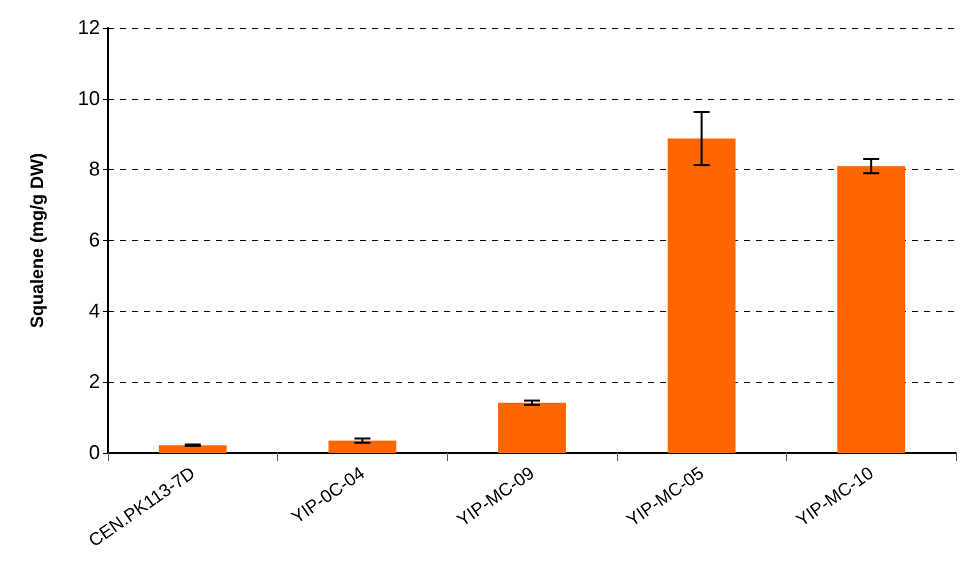 Image resolution: width=968 pixels, height=565 pixels. Describe the element at coordinates (94, 169) in the screenshot. I see `y-tick-label: 8` at that location.